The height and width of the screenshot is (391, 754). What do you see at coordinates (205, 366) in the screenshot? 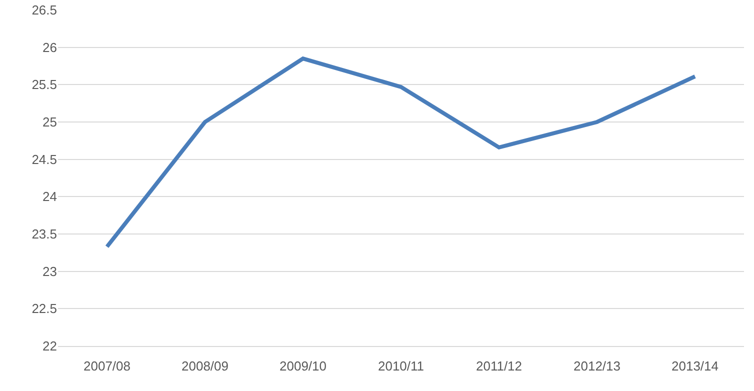
I see `x-tick-label: 2008/09` at bounding box center [205, 366].